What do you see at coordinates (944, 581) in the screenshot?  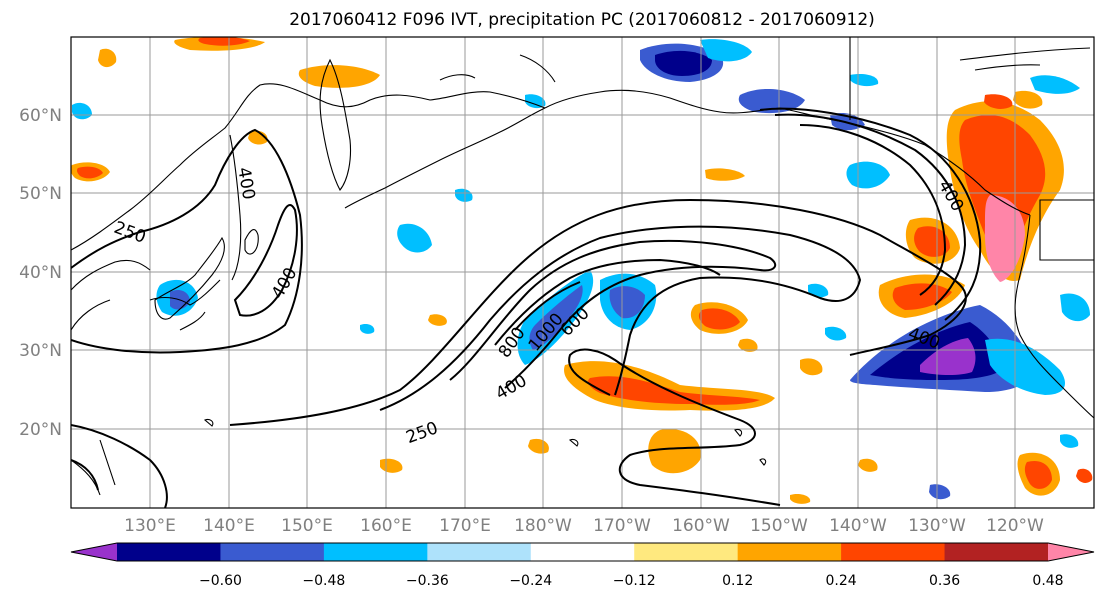 I see `colorbar-tick-label: 0.36` at bounding box center [944, 581].